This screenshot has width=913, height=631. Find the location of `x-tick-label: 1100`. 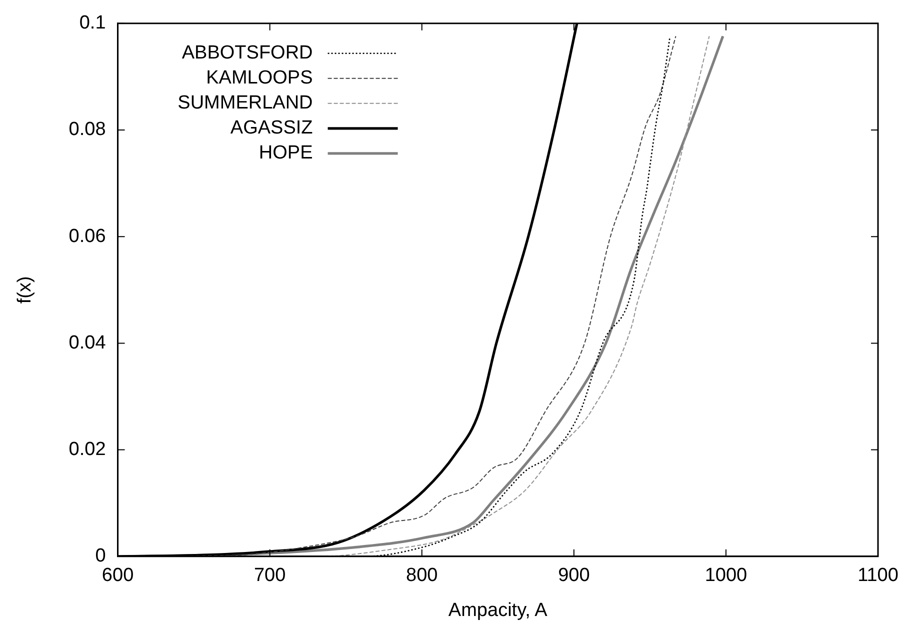

x-tick-label: 1100 is located at coordinates (878, 575).